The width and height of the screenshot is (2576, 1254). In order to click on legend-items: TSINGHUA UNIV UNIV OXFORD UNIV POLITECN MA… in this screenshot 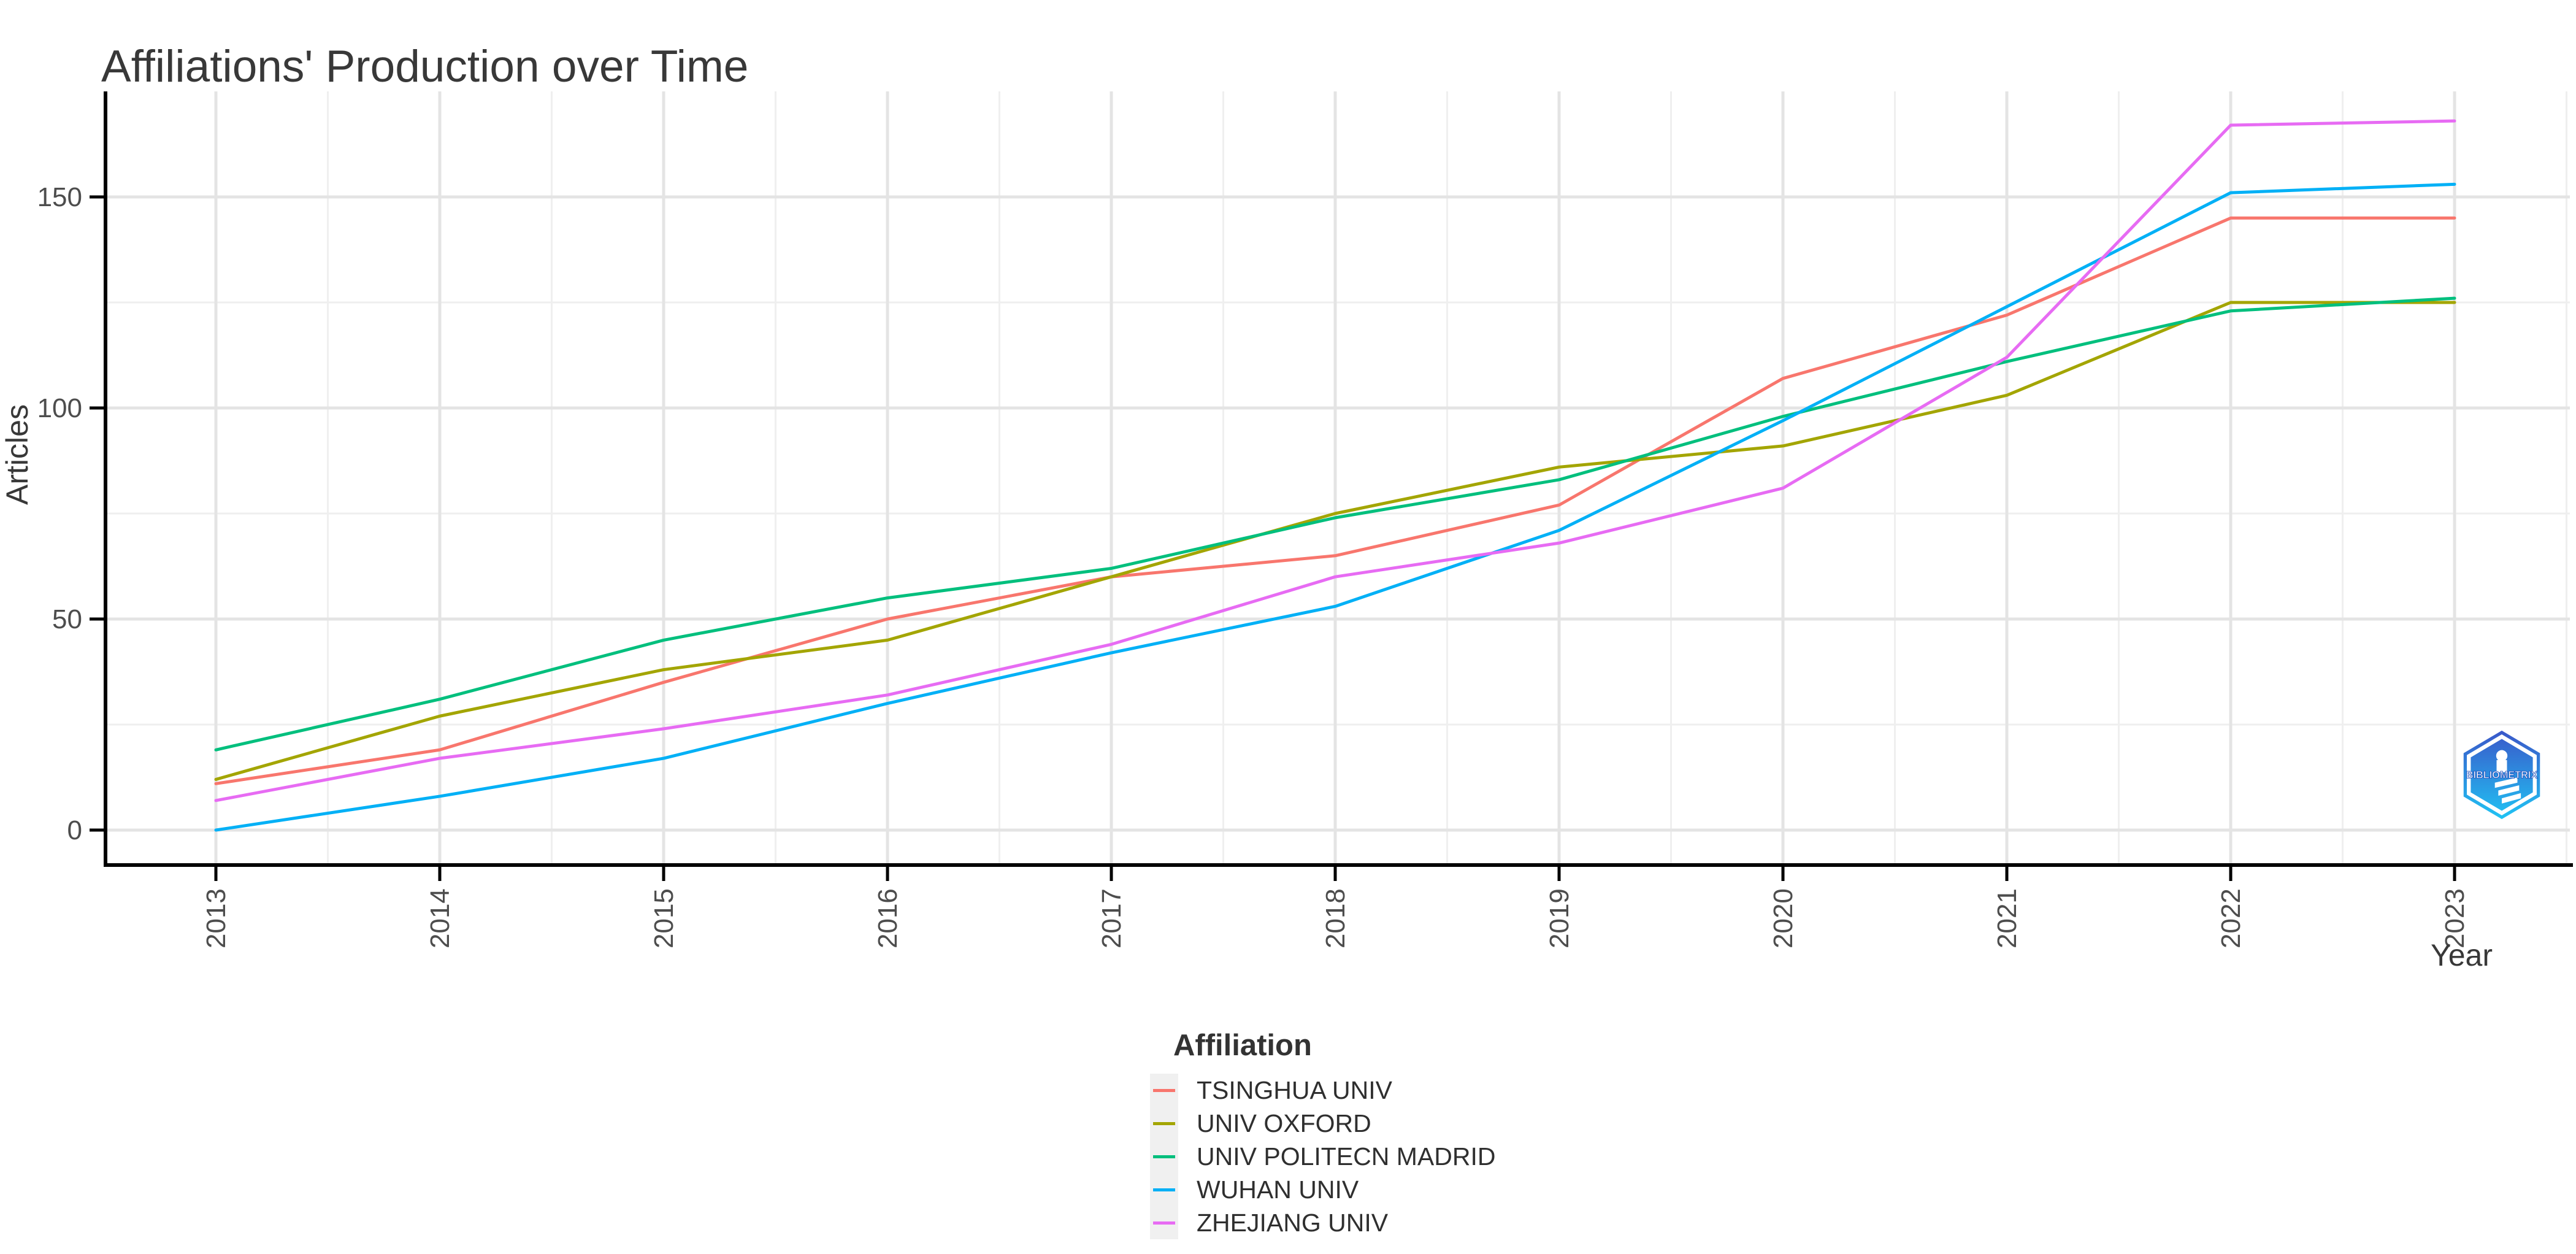, I will do `click(1323, 1156)`.